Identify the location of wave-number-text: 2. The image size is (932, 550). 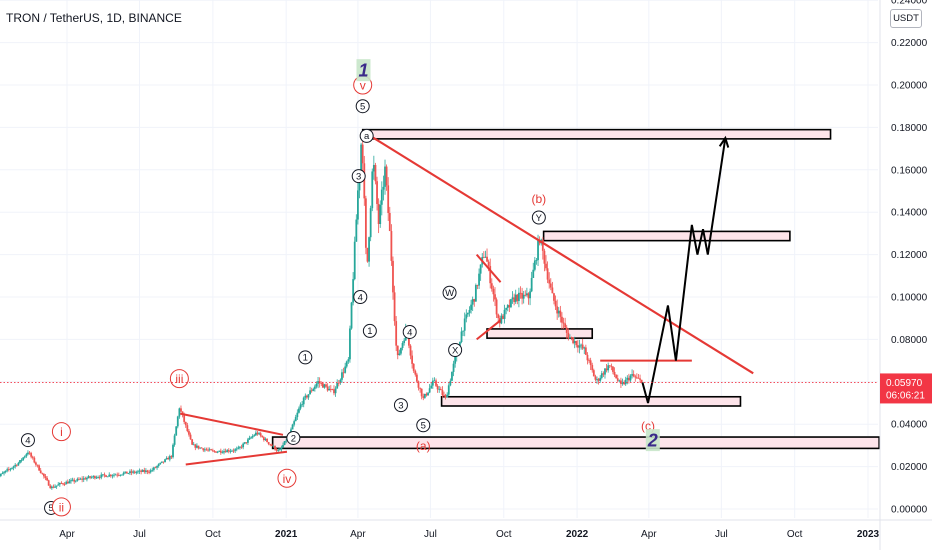
(652, 441).